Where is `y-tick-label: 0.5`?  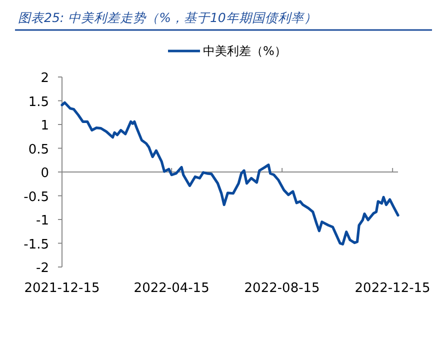 y-tick-label: 0.5 is located at coordinates (38, 150).